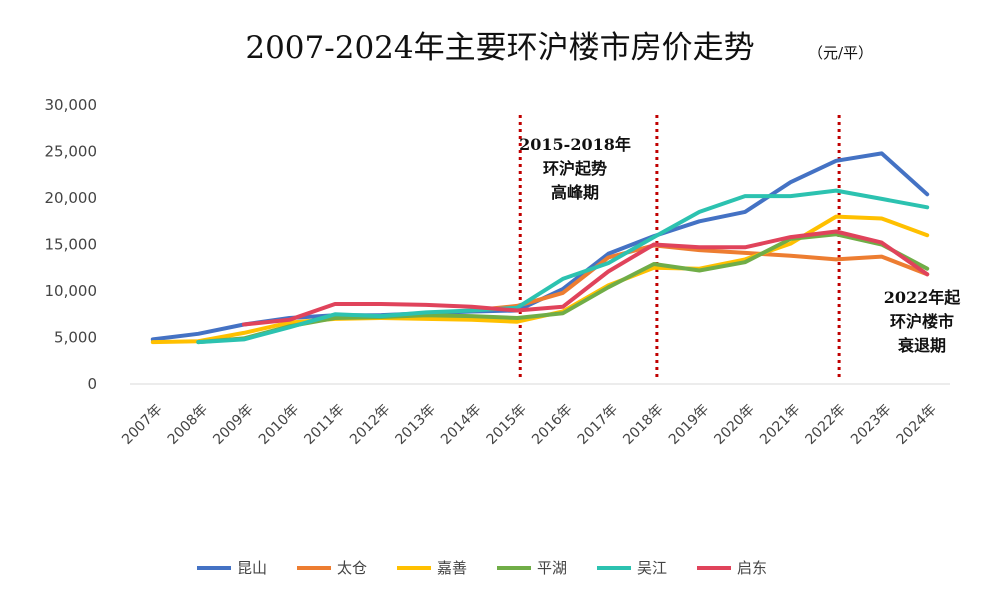  I want to click on x-tick-label: 2017年, so click(598, 425).